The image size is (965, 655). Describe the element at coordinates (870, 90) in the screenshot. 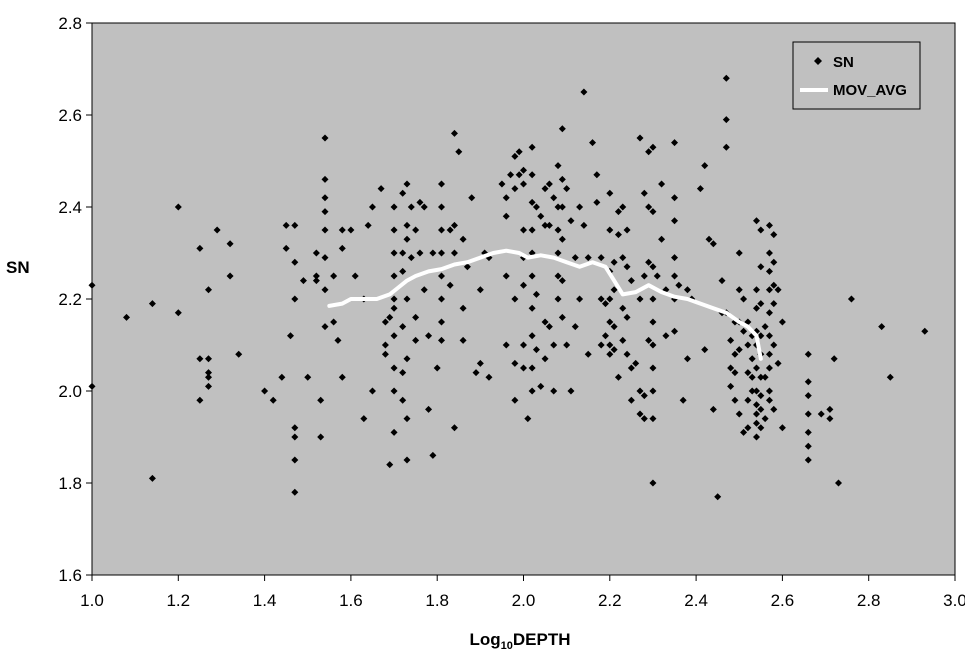

I see `legend-label-mov-avg: MOV_AVG` at that location.